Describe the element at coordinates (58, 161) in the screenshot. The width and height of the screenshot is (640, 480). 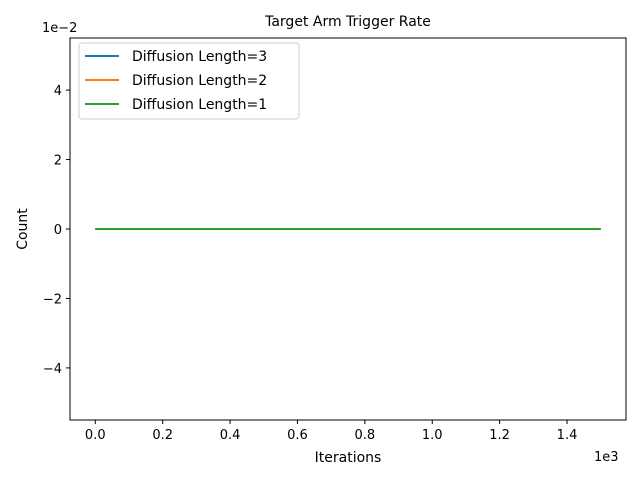
I see `y-tick-label: 2` at that location.